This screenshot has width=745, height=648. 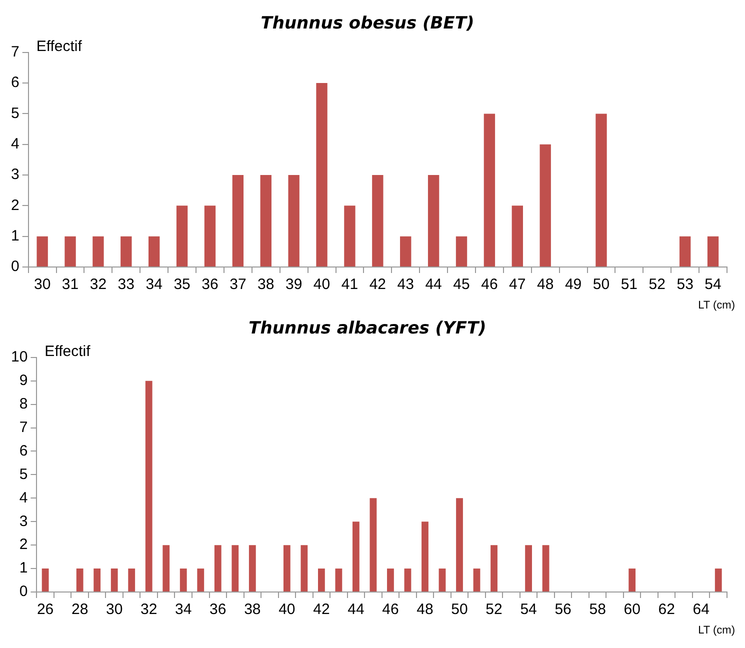 What do you see at coordinates (45, 609) in the screenshot?
I see `x-tick-label: 26` at bounding box center [45, 609].